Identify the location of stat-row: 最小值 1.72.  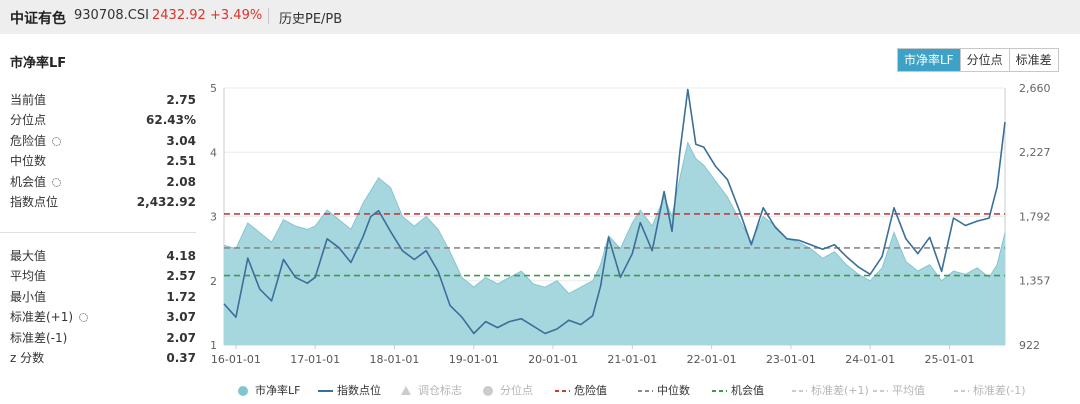
(103, 297).